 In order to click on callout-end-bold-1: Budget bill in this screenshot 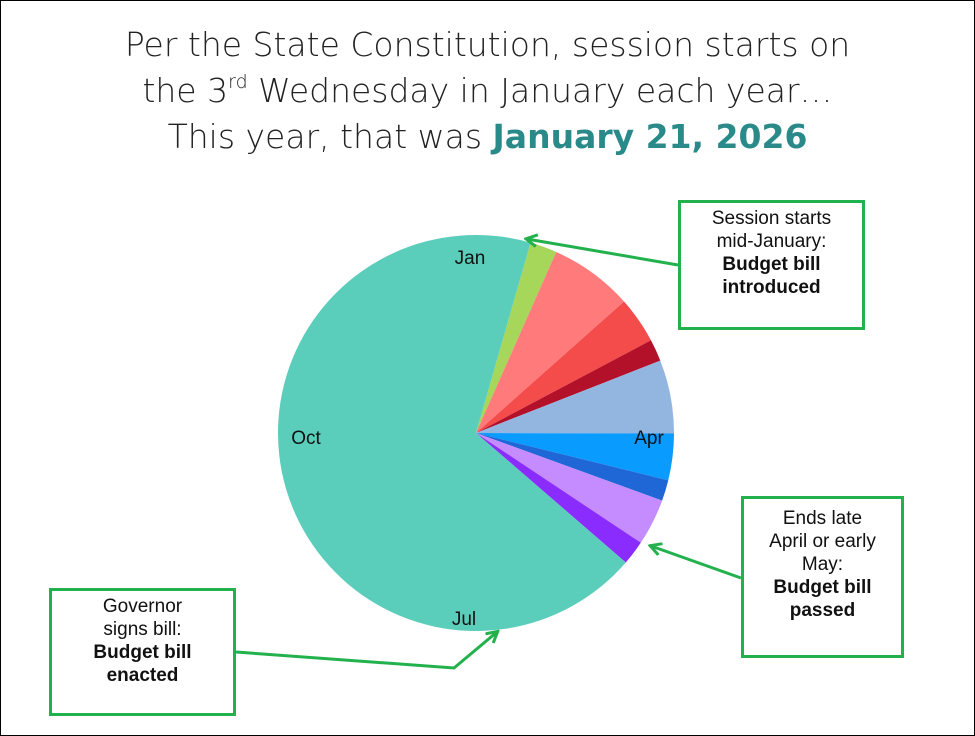, I will do `click(822, 587)`.